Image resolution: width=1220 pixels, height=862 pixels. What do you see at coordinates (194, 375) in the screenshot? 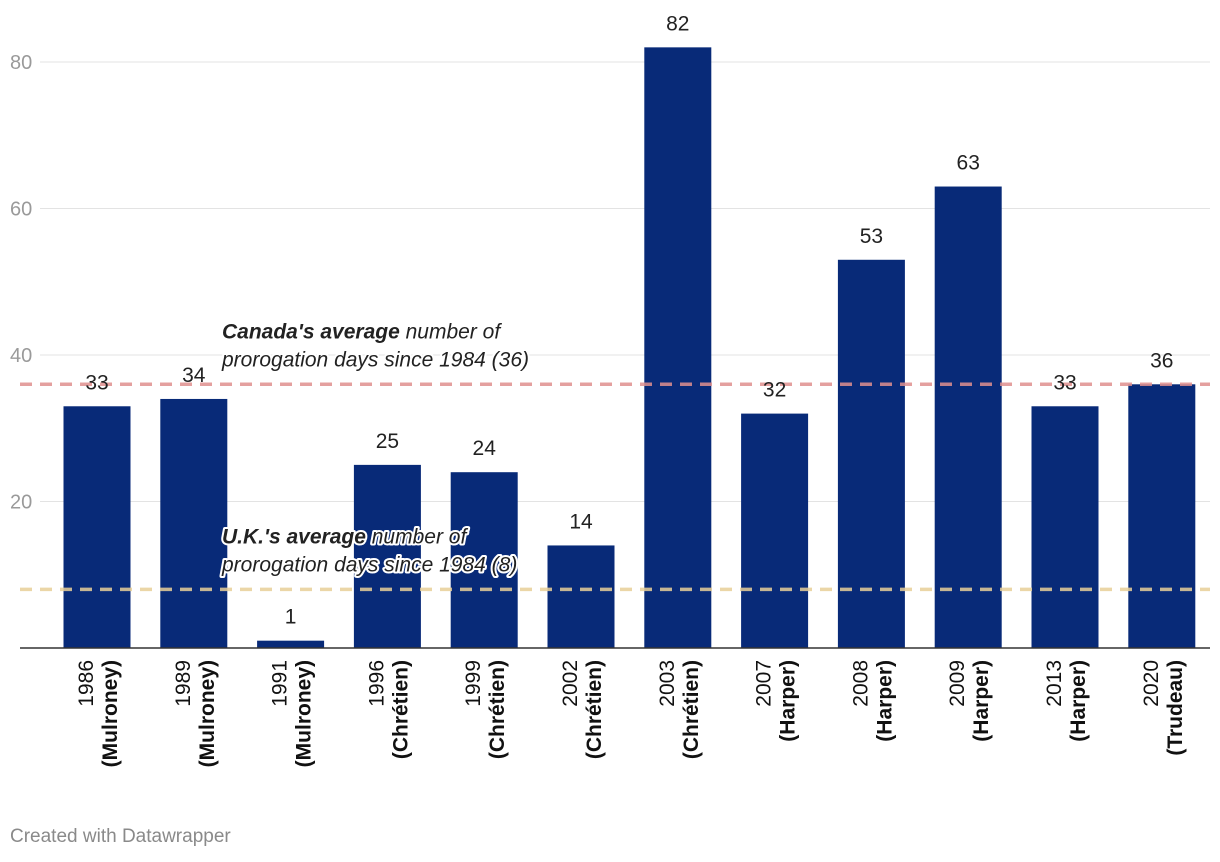
I see `value-label-1989: 34` at bounding box center [194, 375].